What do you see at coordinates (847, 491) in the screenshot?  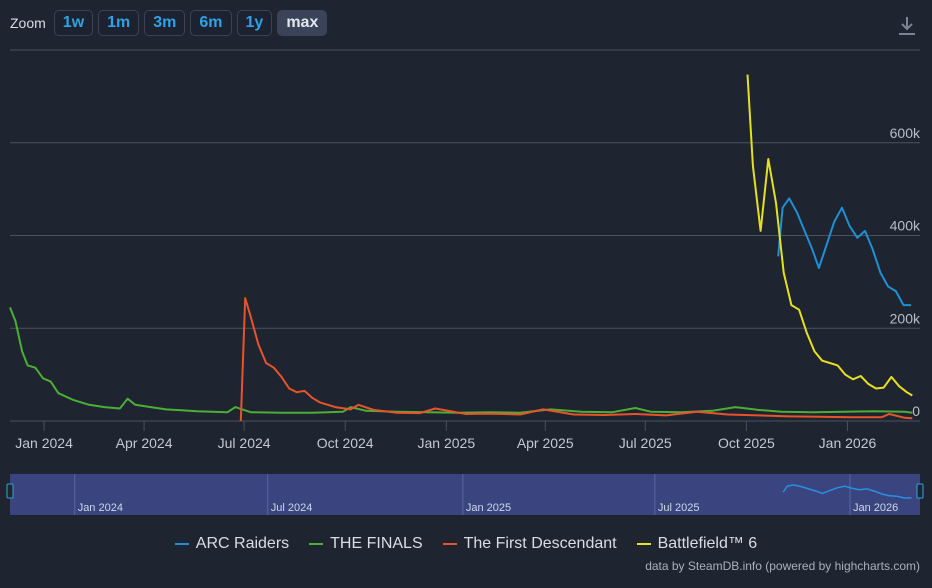 I see `navigator-series` at bounding box center [847, 491].